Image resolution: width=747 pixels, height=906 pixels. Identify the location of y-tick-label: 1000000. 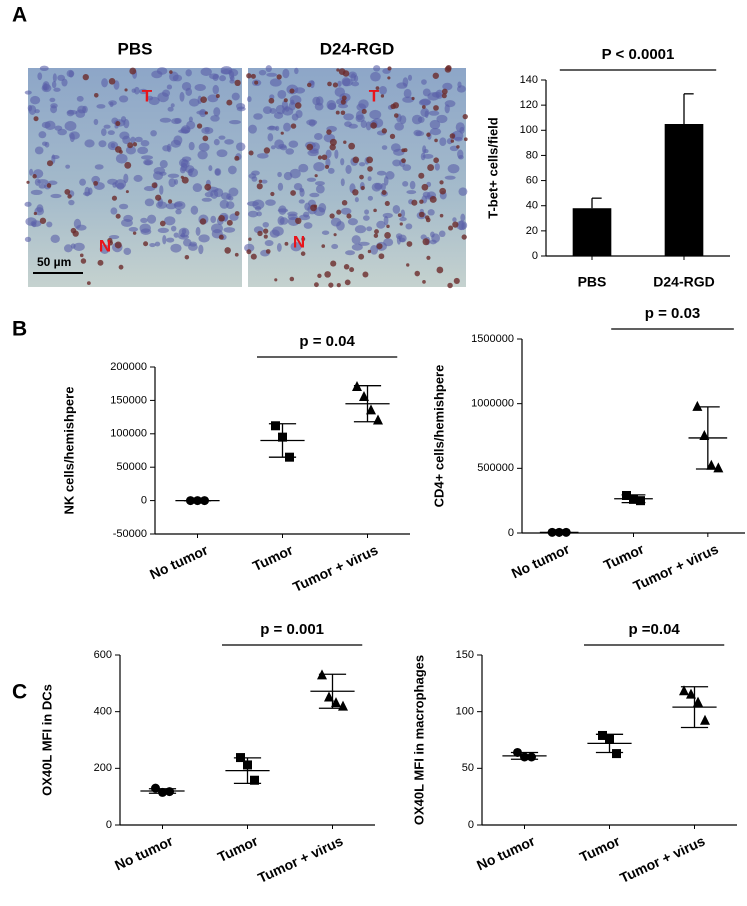
(492, 404).